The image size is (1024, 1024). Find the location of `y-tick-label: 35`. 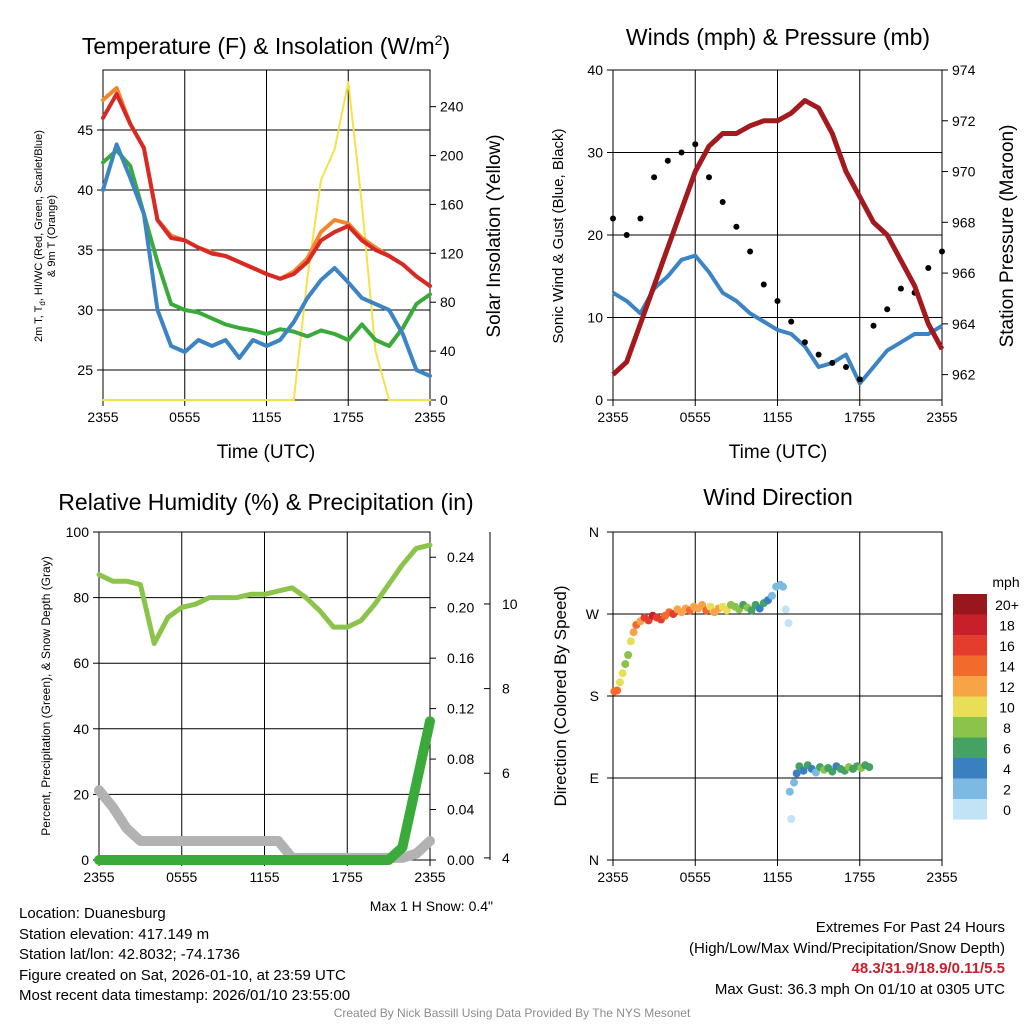

y-tick-label: 35 is located at coordinates (85, 250).